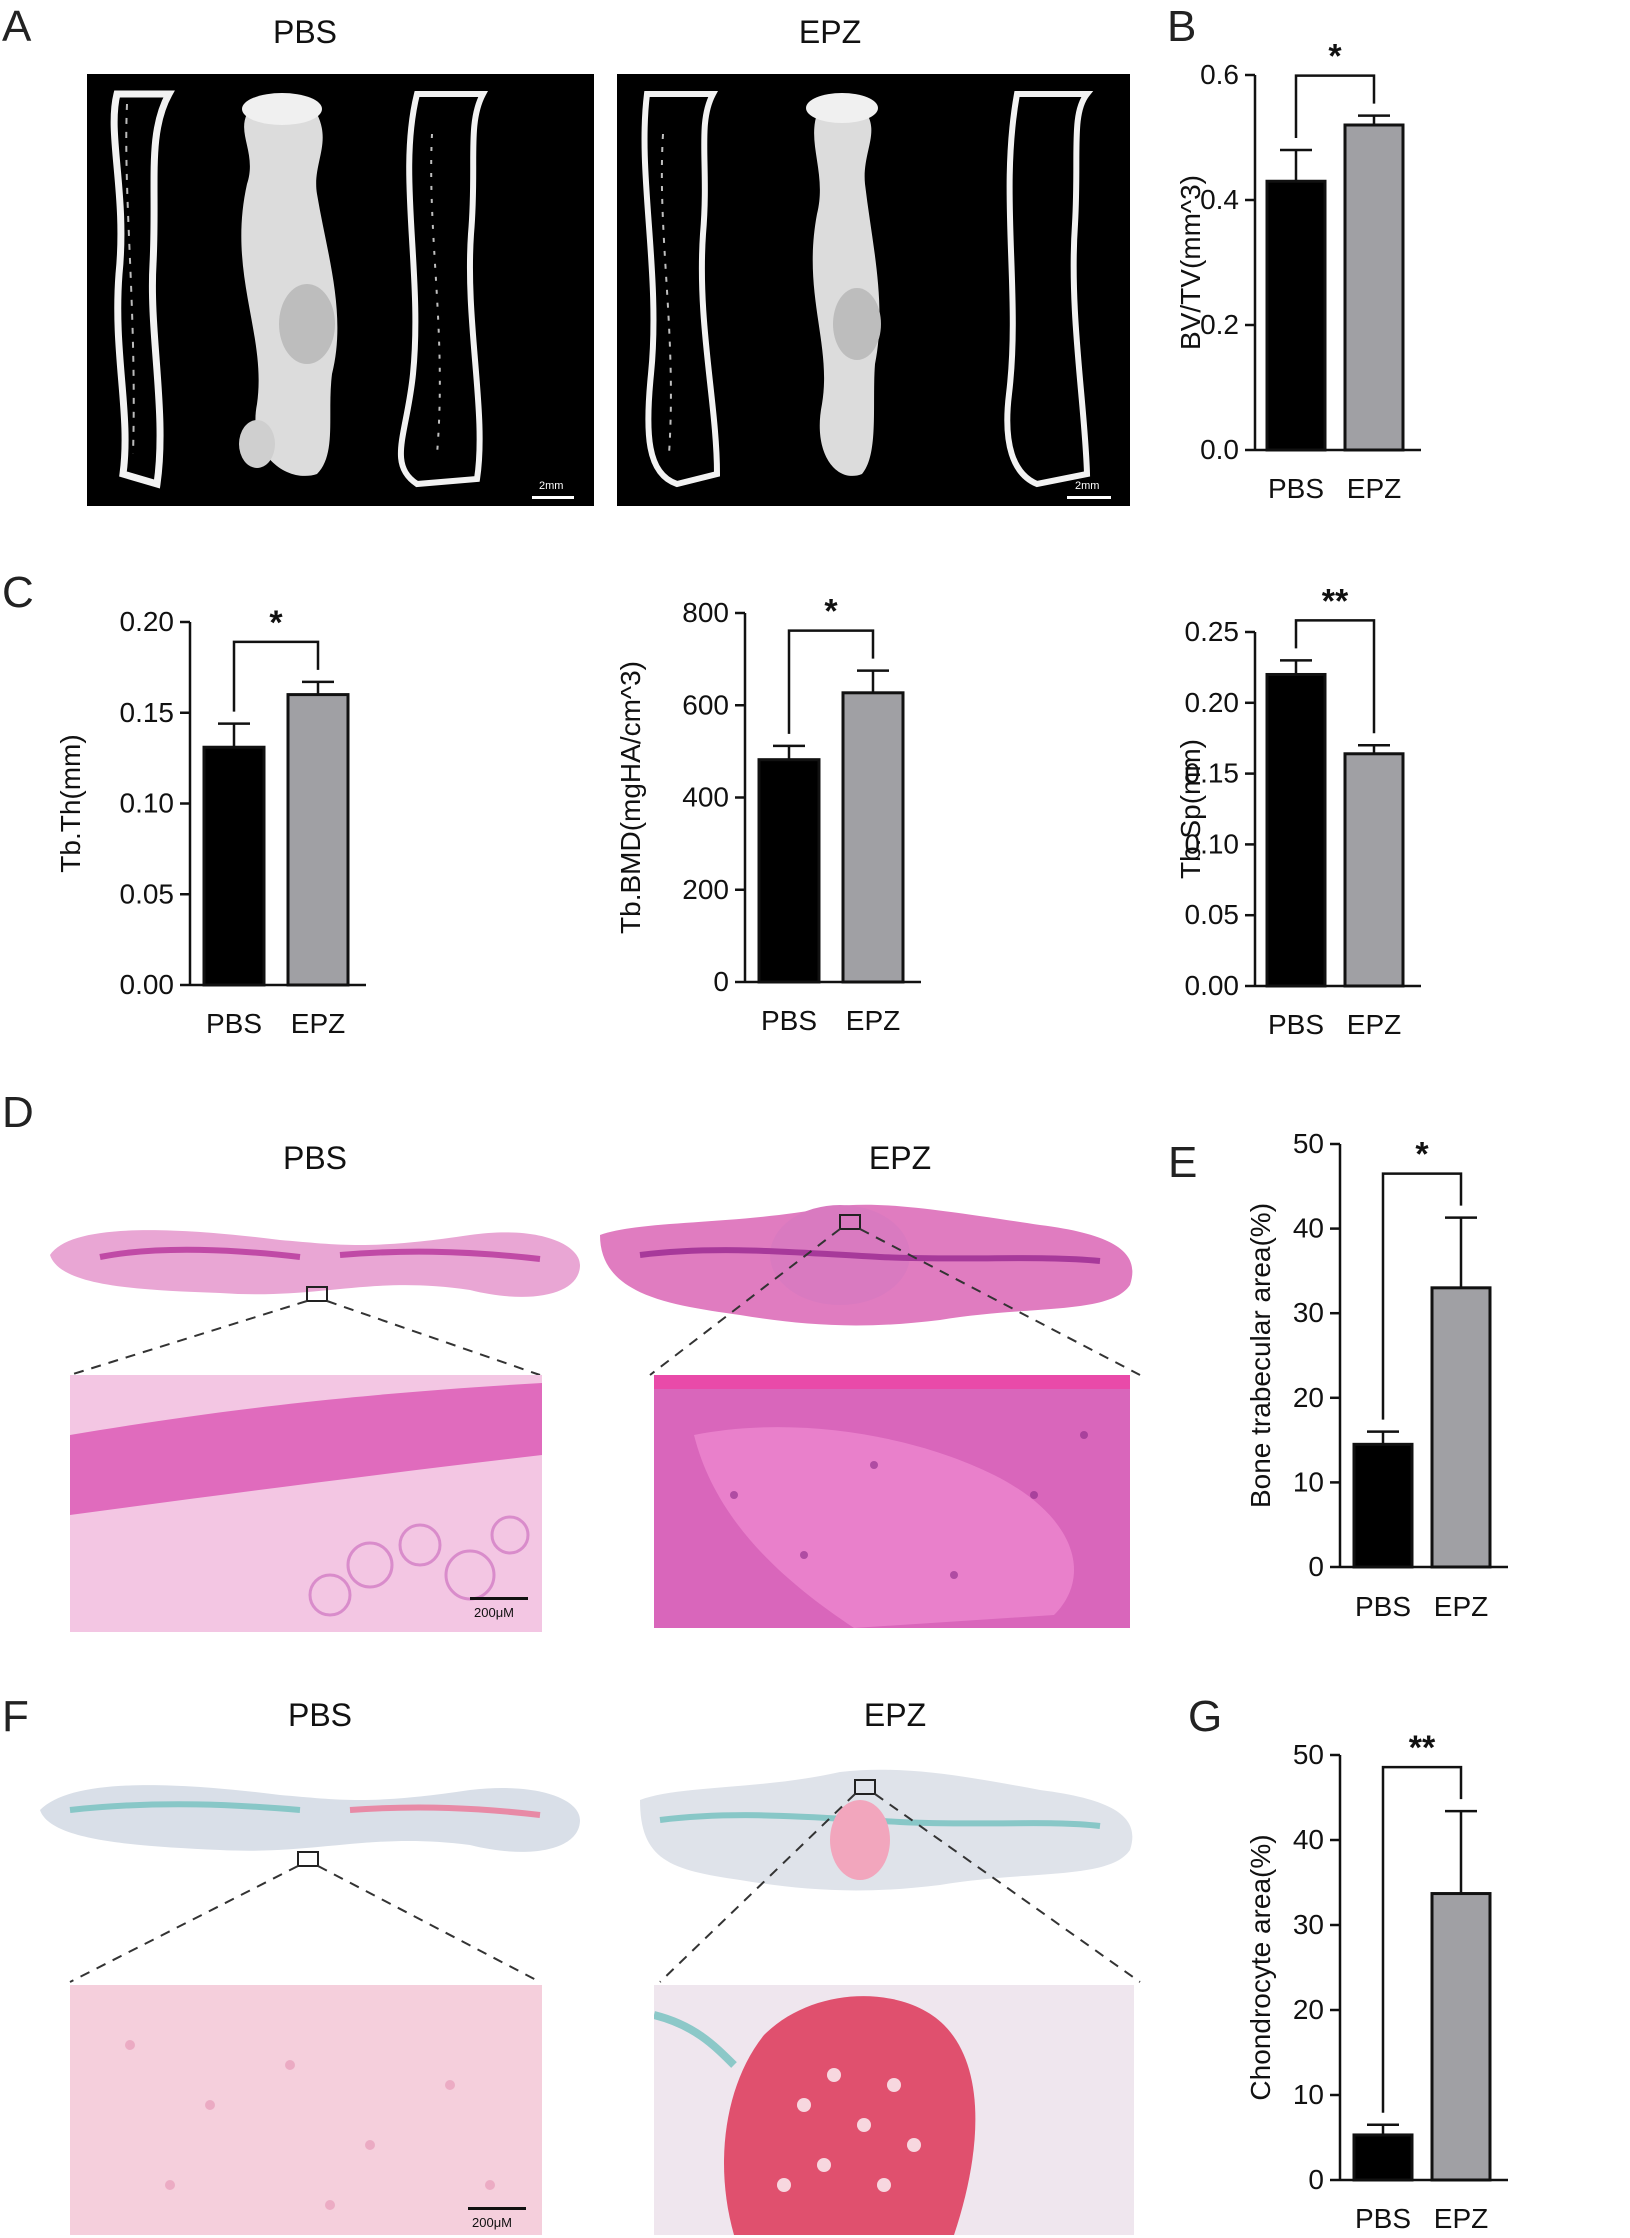 This screenshot has height=2238, width=1630. Describe the element at coordinates (1308, 1754) in the screenshot. I see `chart-g-y-tick-label: 50` at that location.